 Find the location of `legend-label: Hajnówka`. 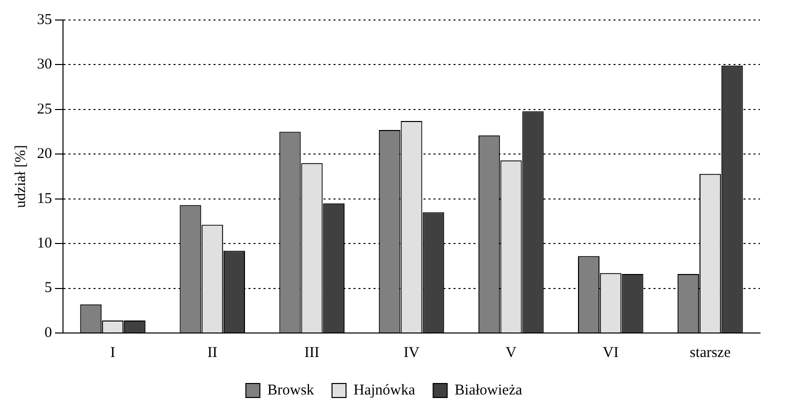

legend-label: Hajnówka is located at coordinates (385, 390).